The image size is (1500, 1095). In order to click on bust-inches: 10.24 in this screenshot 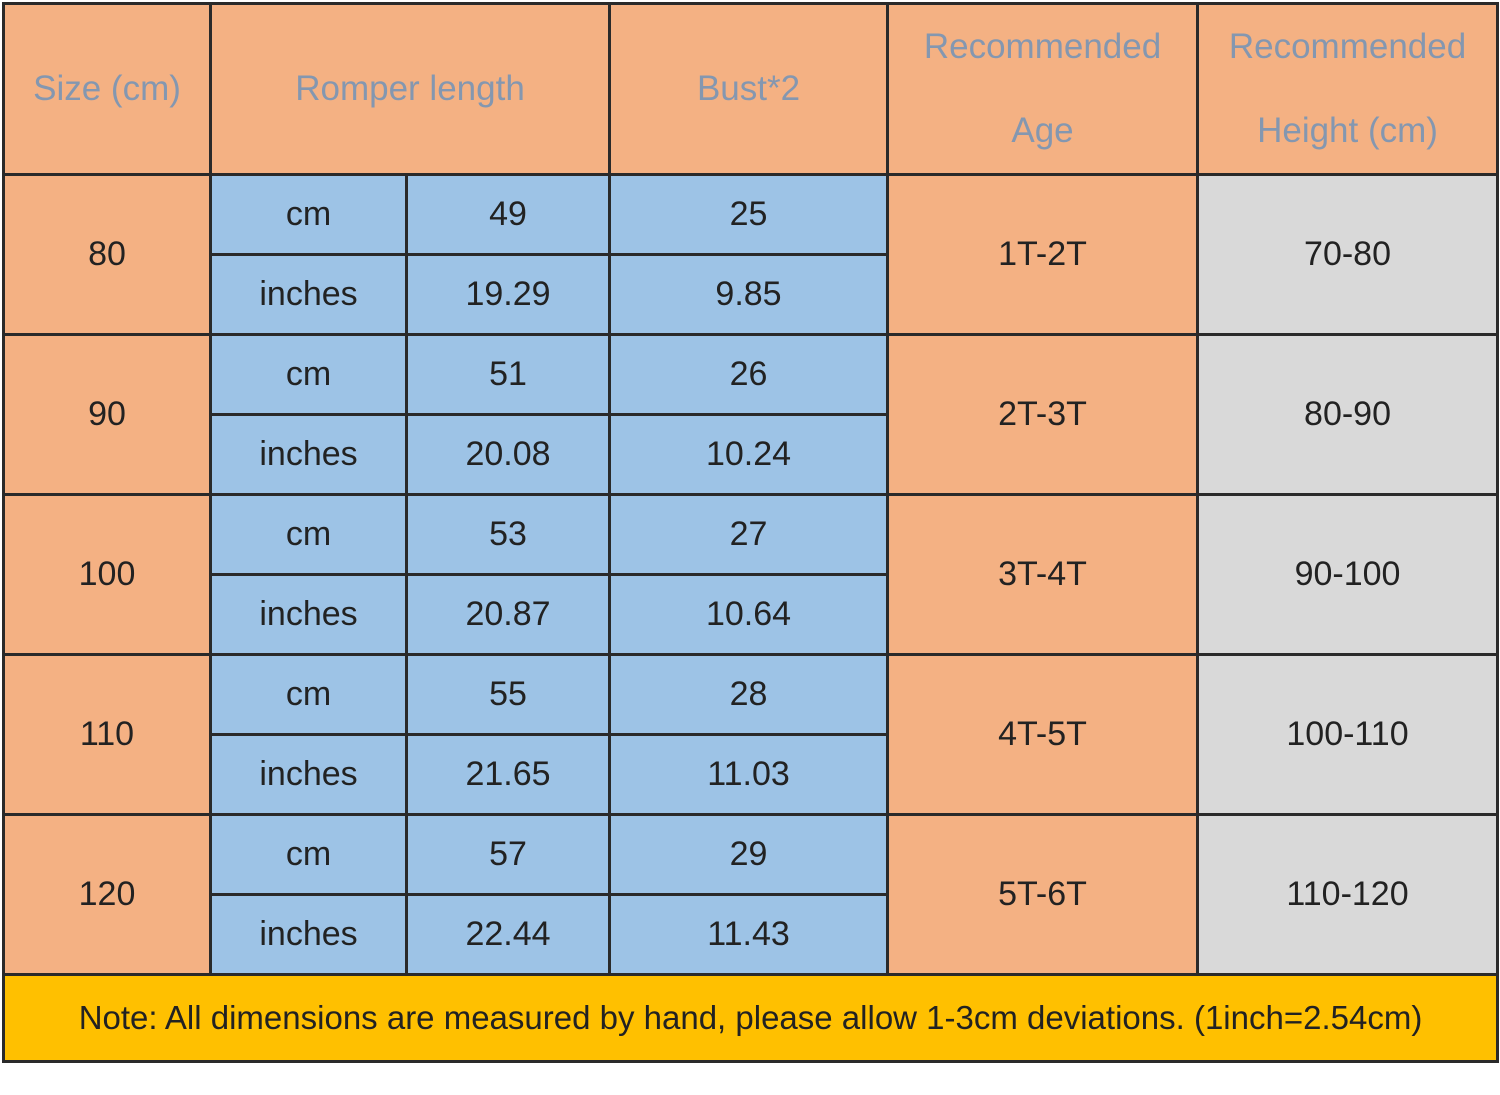, I will do `click(749, 454)`.